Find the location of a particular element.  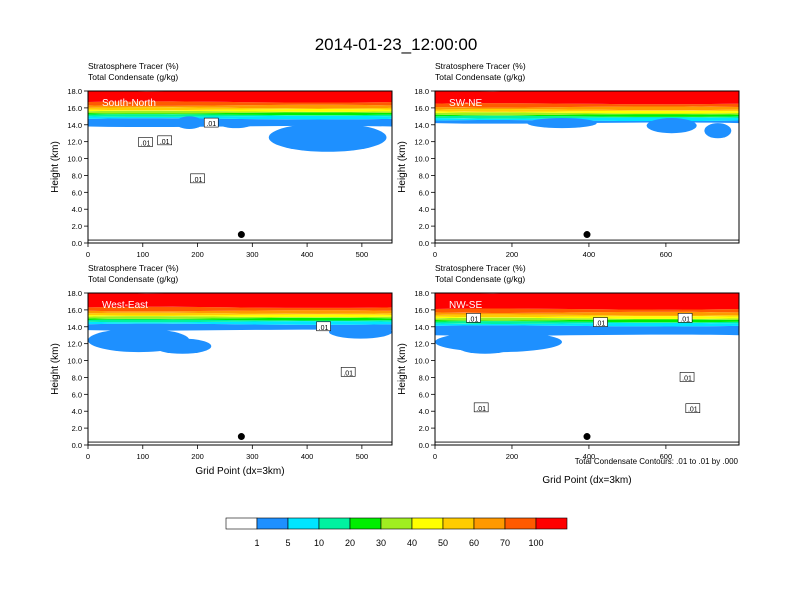

panel-title-line2: Total Condensate (g/kg) is located at coordinates (480, 77).